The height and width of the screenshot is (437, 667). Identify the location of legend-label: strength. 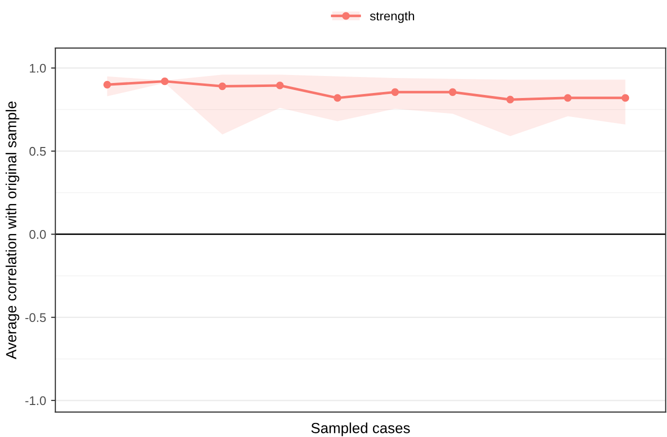
(392, 17).